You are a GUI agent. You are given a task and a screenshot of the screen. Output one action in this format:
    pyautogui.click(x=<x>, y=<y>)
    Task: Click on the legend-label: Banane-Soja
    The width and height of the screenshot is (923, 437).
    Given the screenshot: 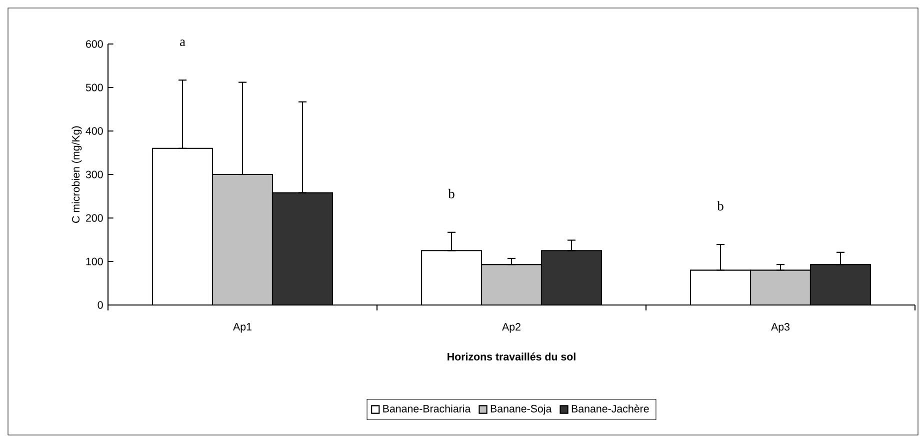 What is the action you would take?
    pyautogui.click(x=521, y=409)
    